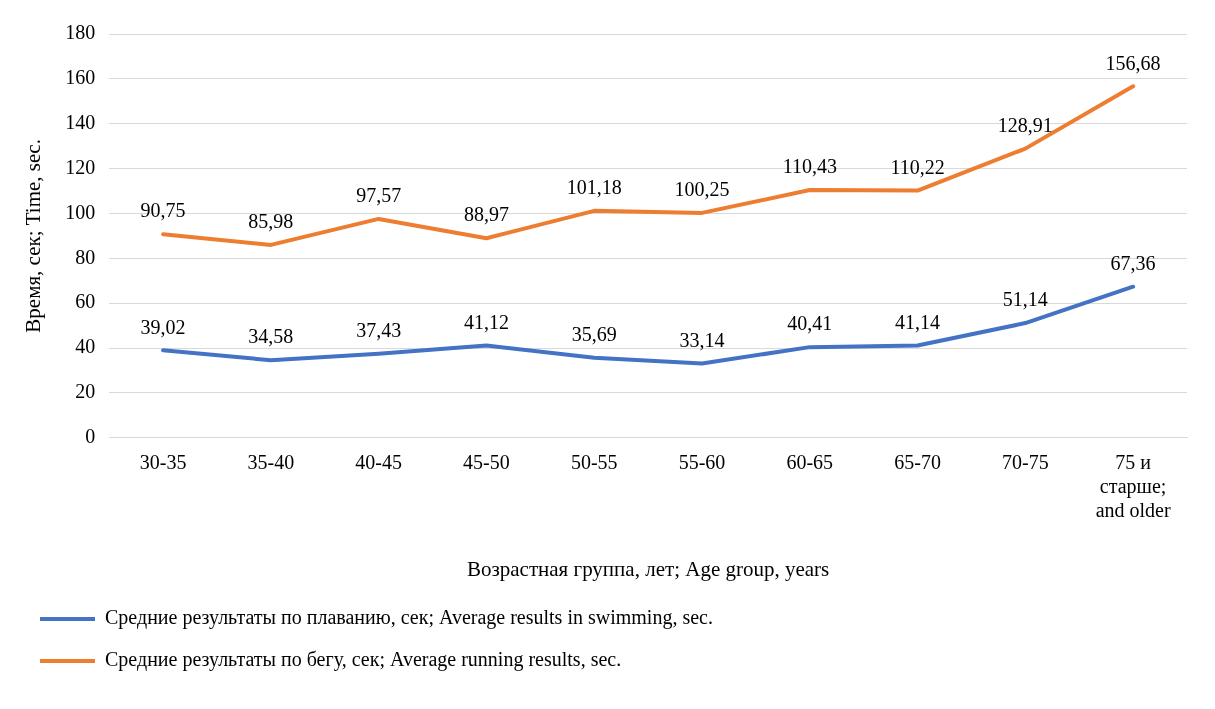  Describe the element at coordinates (379, 330) in the screenshot. I see `data-label: 37,43` at that location.